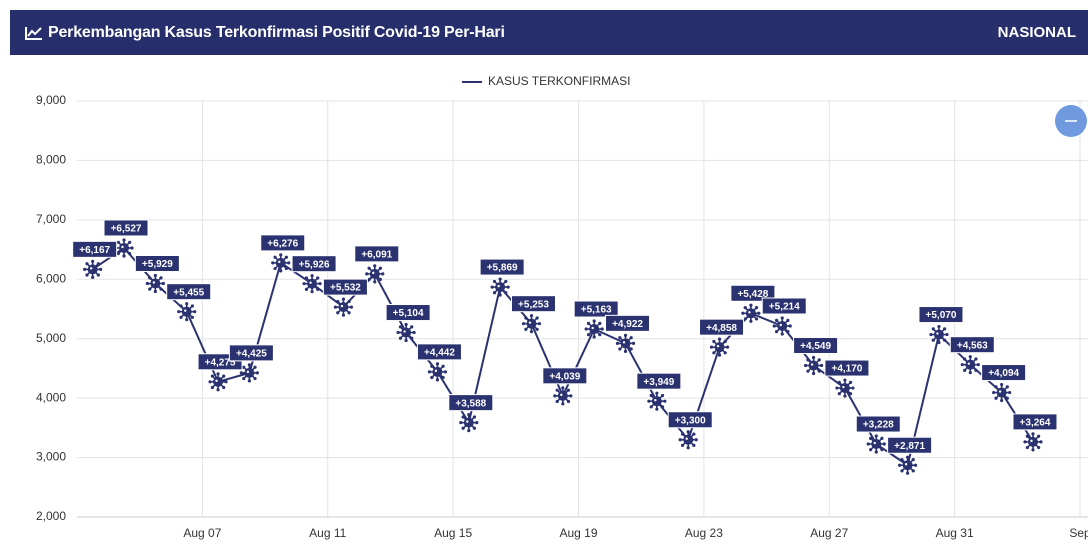 The image size is (1088, 552). I want to click on value-label: +5,926, so click(314, 264).